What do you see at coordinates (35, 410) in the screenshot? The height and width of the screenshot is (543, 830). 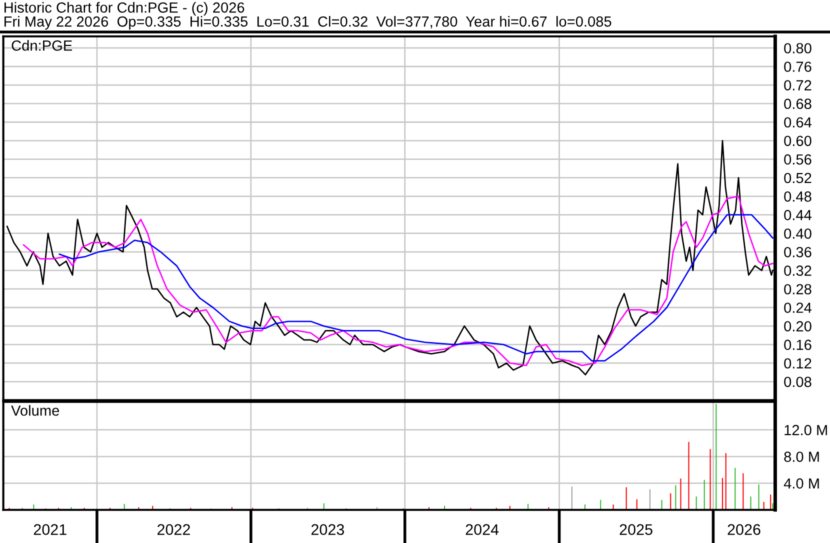 I see `chart-title: Volume` at bounding box center [35, 410].